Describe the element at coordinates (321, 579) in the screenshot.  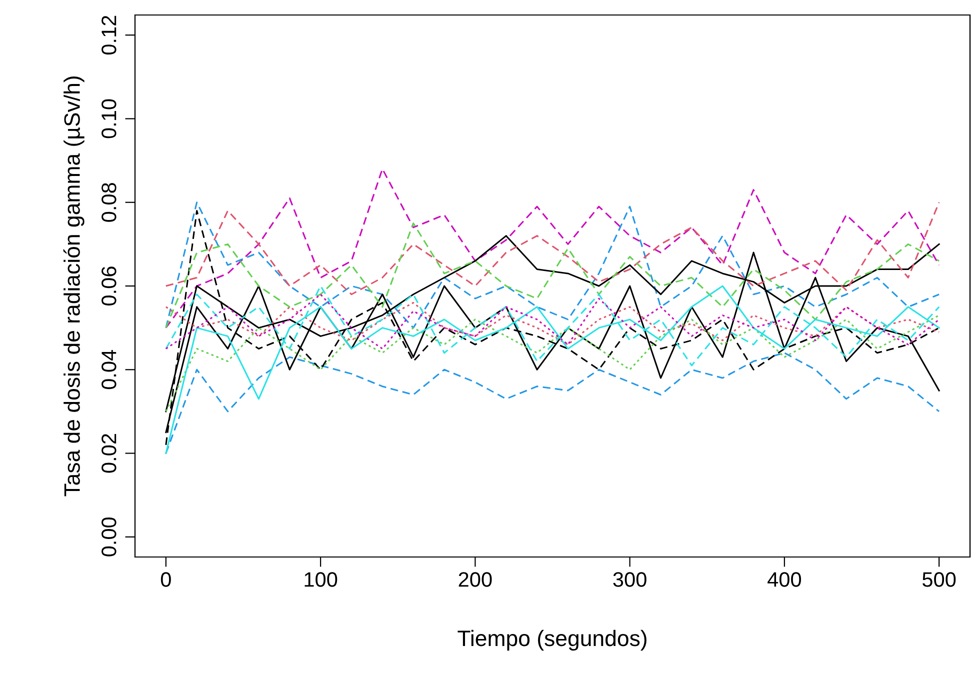
I see `x-tick-label: 100` at that location.